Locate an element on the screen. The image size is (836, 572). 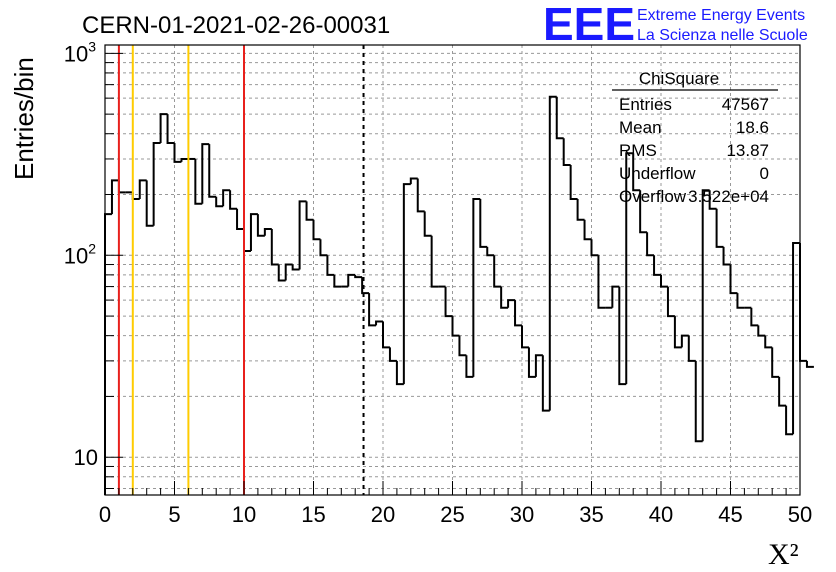
stats-row-label: Entries is located at coordinates (645, 104).